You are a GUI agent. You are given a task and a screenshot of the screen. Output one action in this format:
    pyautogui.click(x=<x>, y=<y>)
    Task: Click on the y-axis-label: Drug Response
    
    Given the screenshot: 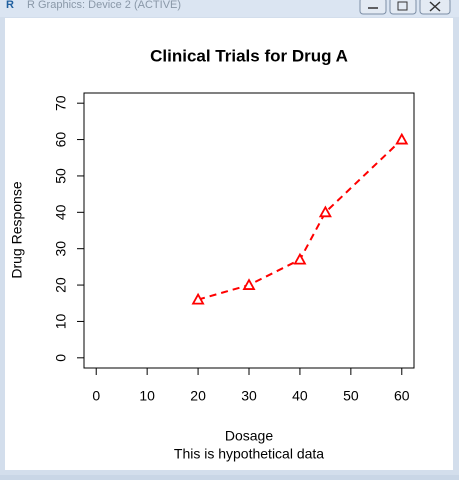 What is the action you would take?
    pyautogui.click(x=17, y=229)
    